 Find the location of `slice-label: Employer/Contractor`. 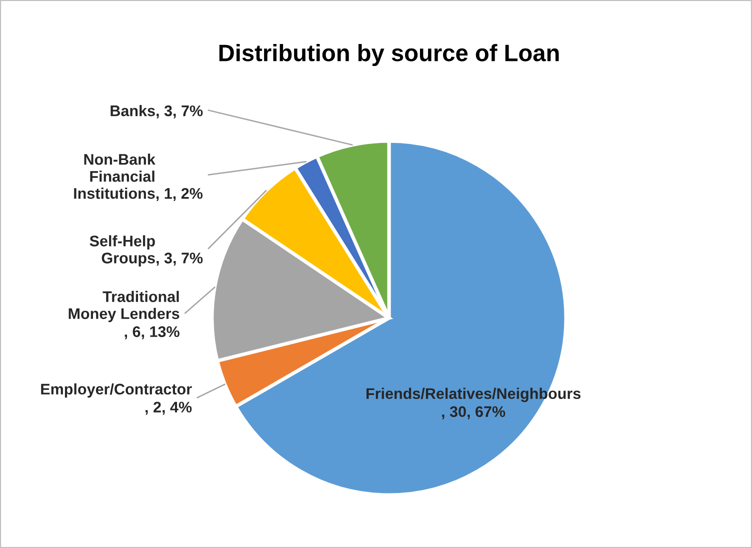

slice-label: Employer/Contractor is located at coordinates (116, 390).